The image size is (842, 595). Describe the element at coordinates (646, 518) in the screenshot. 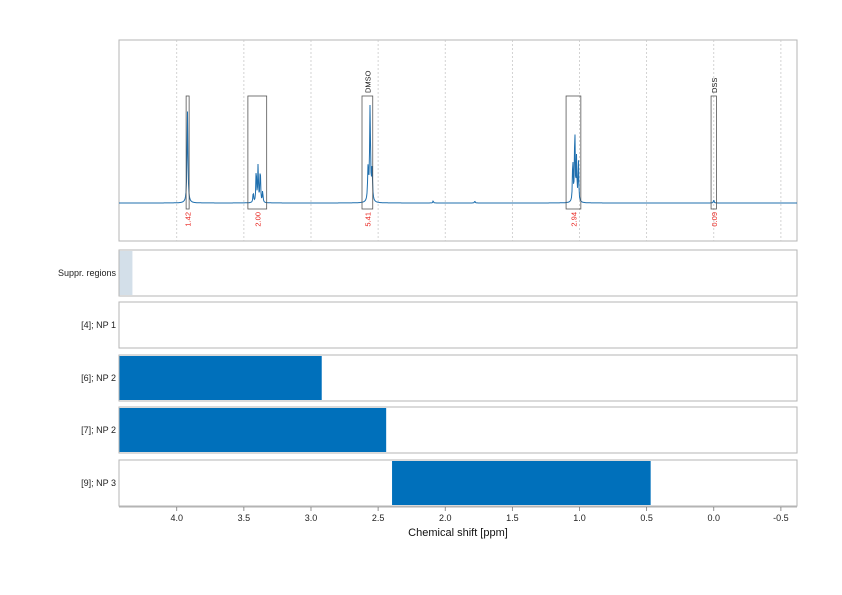

I see `x-tick-label: 0.5` at that location.